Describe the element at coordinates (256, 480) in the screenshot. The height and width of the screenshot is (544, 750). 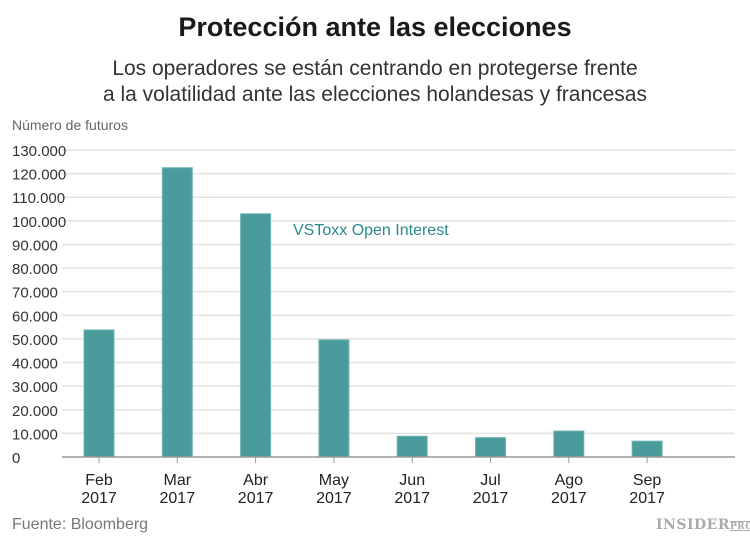
I see `x-tick-label: Abr` at that location.